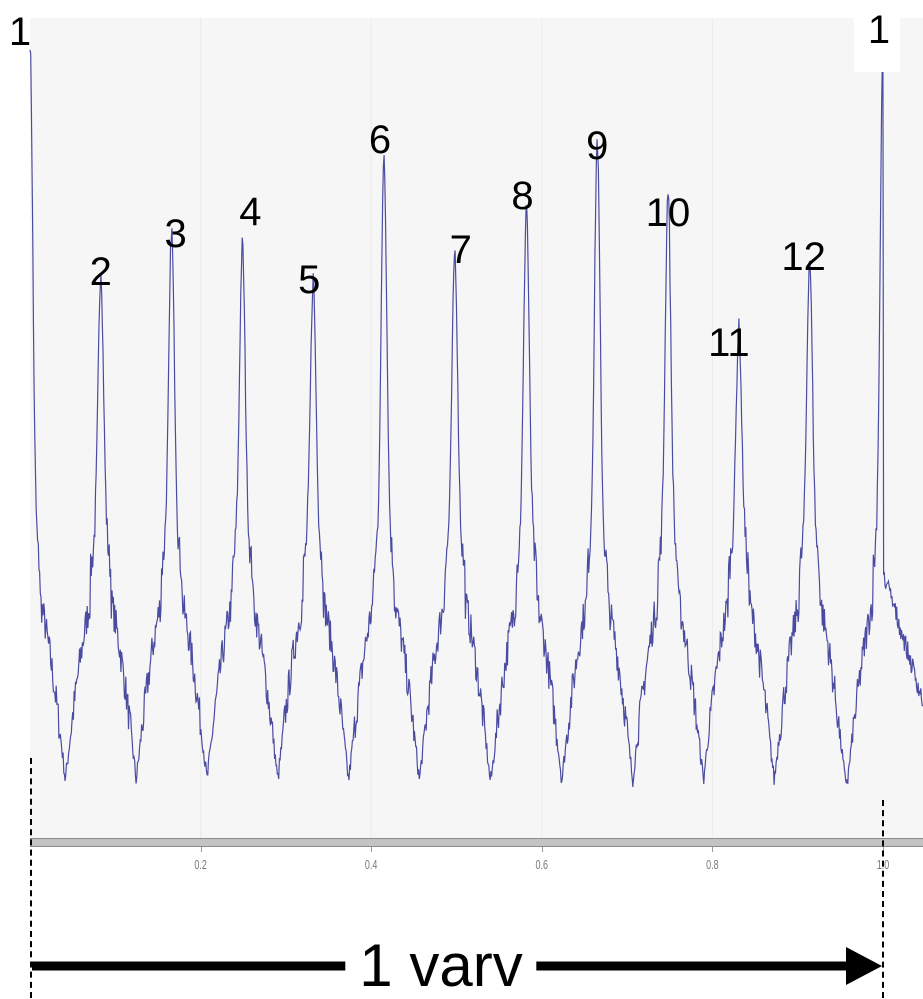  I want to click on peak-label-5: 5, so click(309, 280).